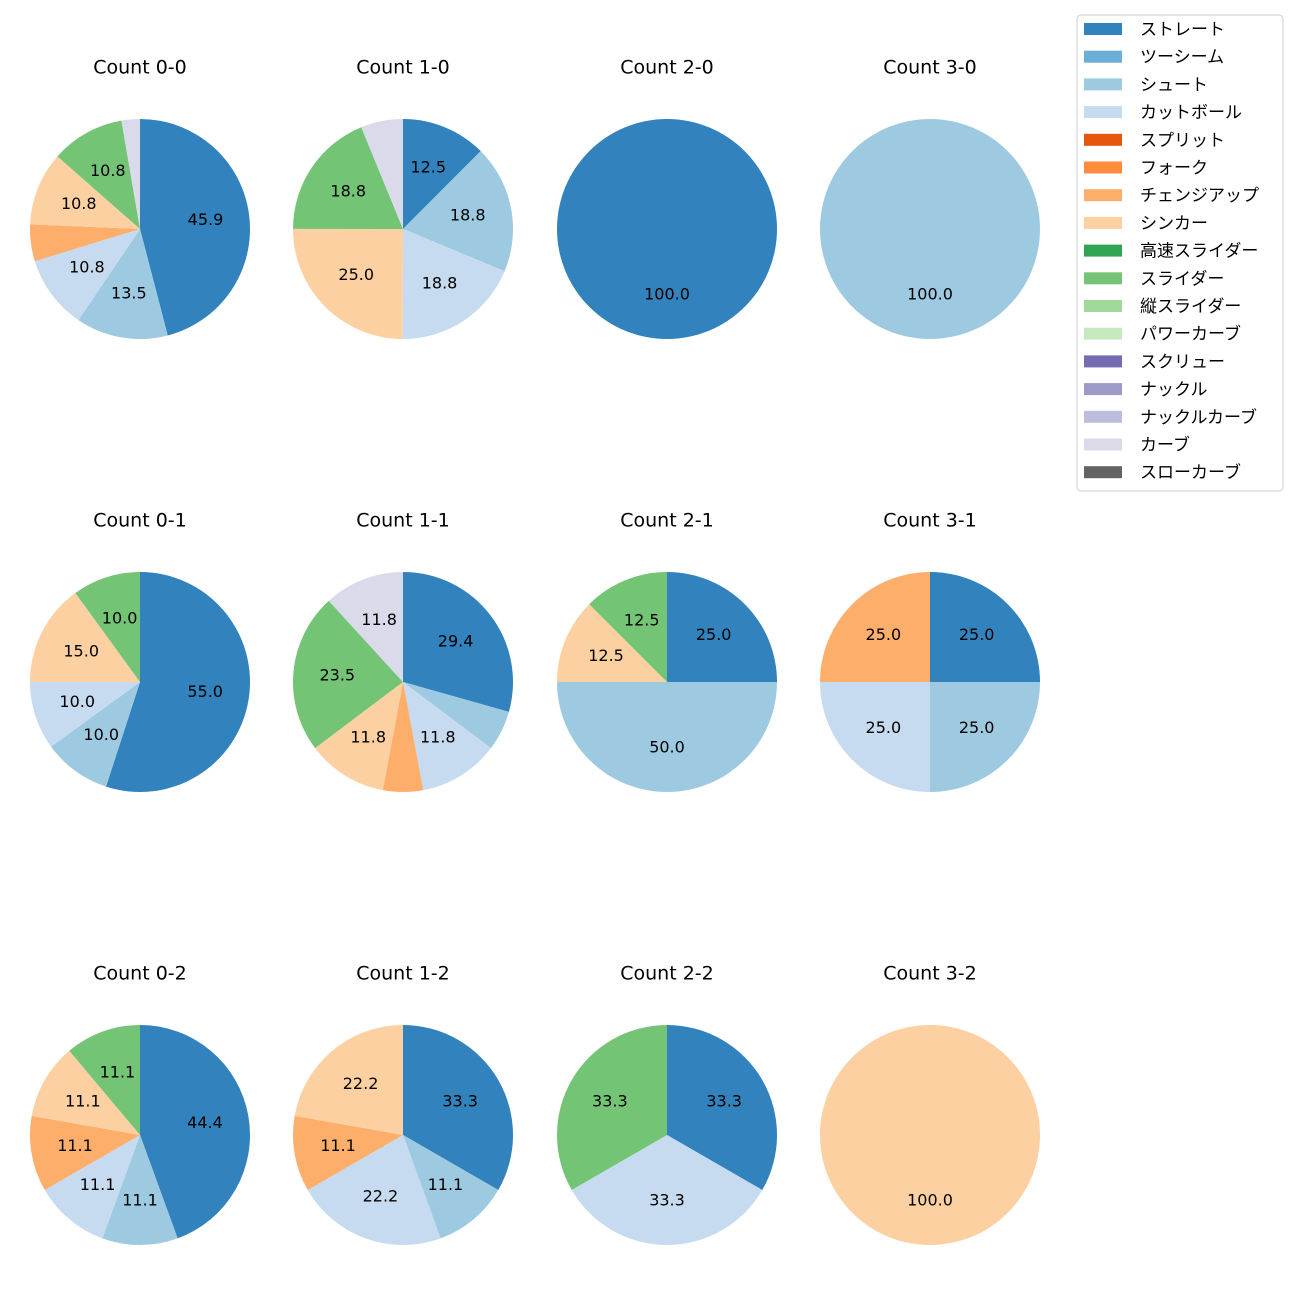 The width and height of the screenshot is (1300, 1300). What do you see at coordinates (456, 641) in the screenshot?
I see `slice-label: 29.4` at bounding box center [456, 641].